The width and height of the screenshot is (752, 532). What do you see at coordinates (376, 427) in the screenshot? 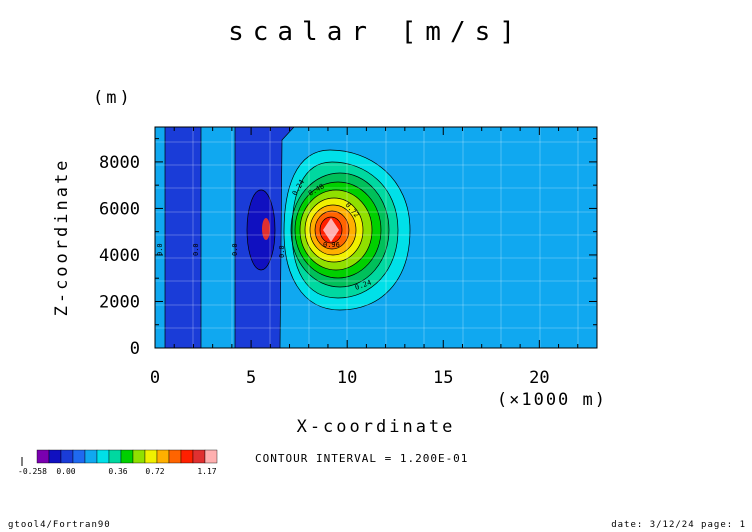
I see `x-axis-label: X-coordinate` at bounding box center [376, 427].